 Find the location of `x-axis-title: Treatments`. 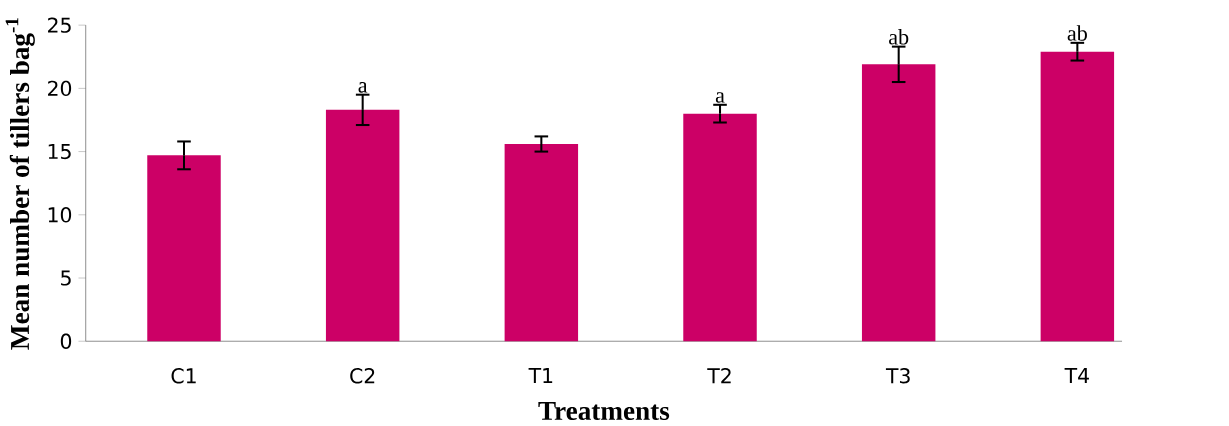

x-axis-title: Treatments is located at coordinates (604, 411).